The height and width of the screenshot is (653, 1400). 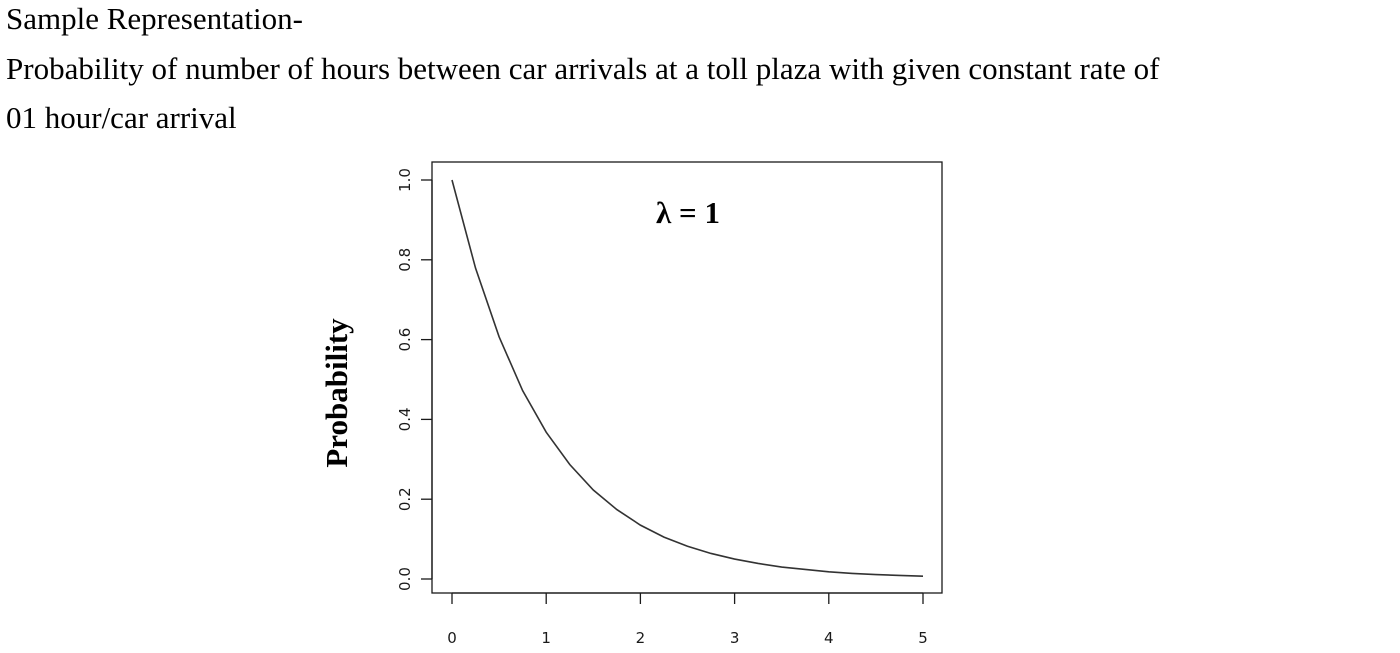 What do you see at coordinates (546, 638) in the screenshot?
I see `x-tick-label: 1` at bounding box center [546, 638].